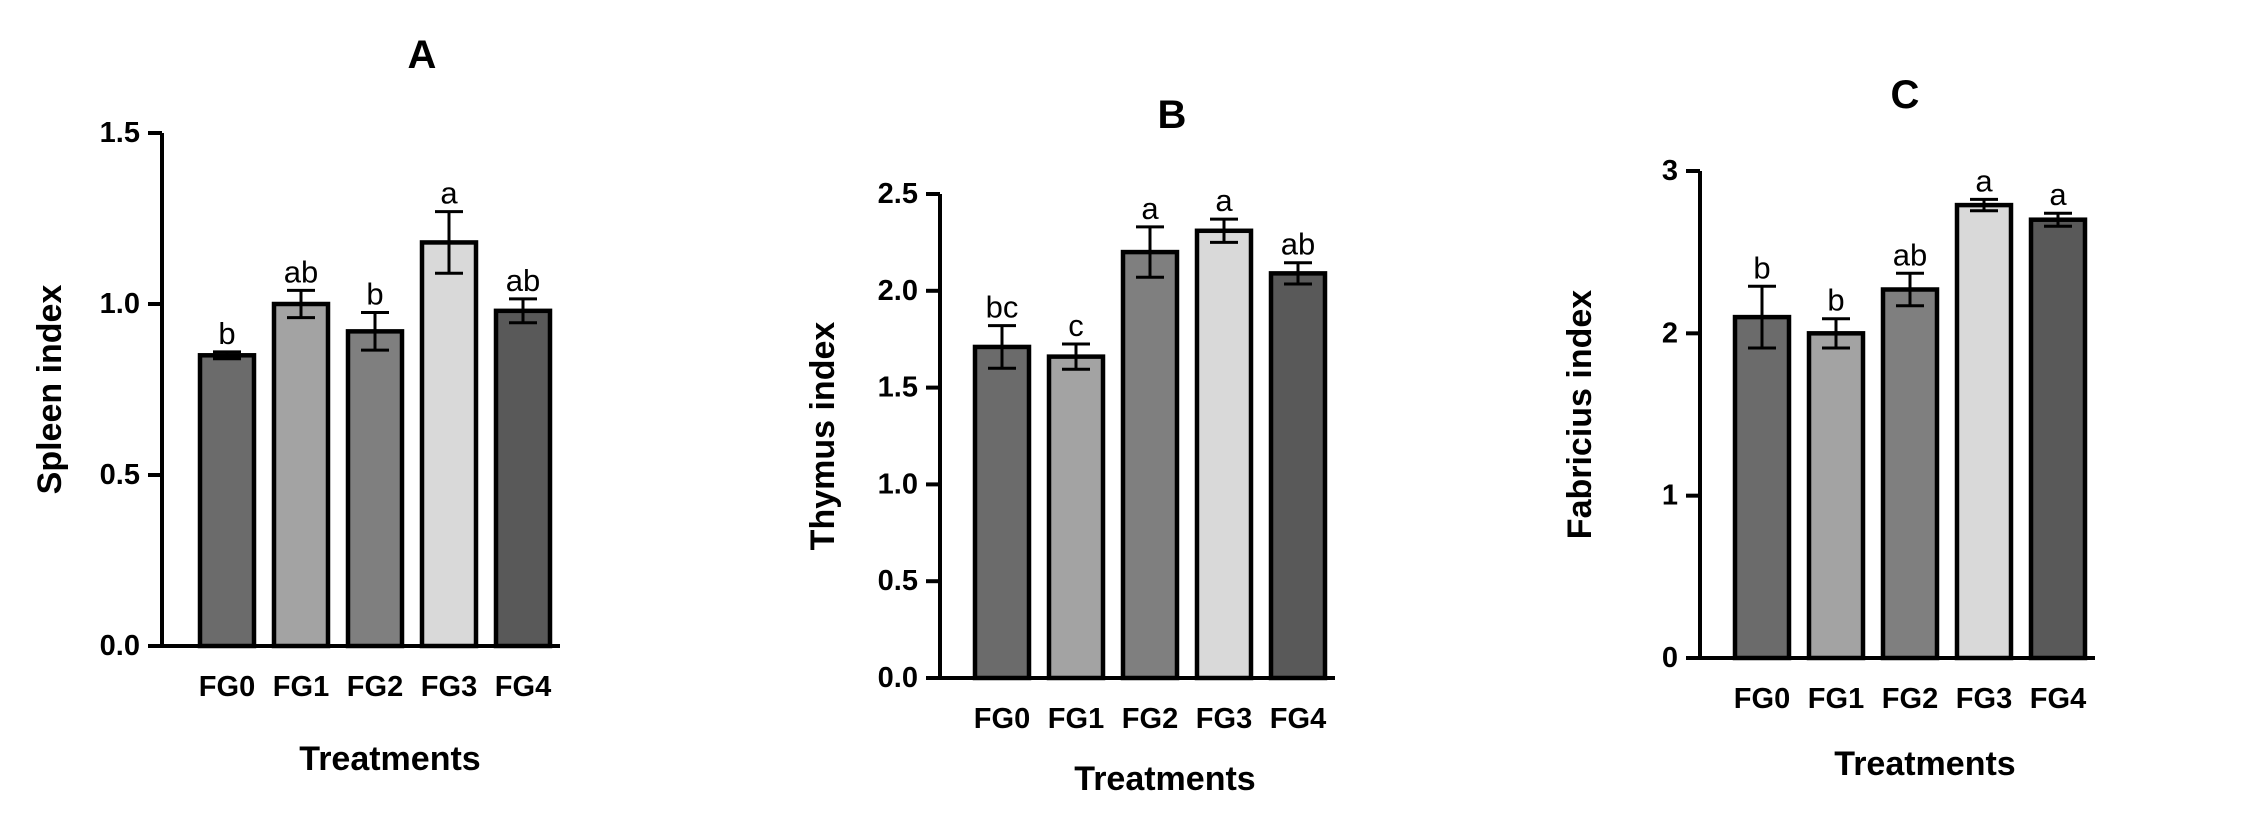 This screenshot has width=2250, height=820. What do you see at coordinates (823, 436) in the screenshot?
I see `y-axis-title: Thymus index` at bounding box center [823, 436].